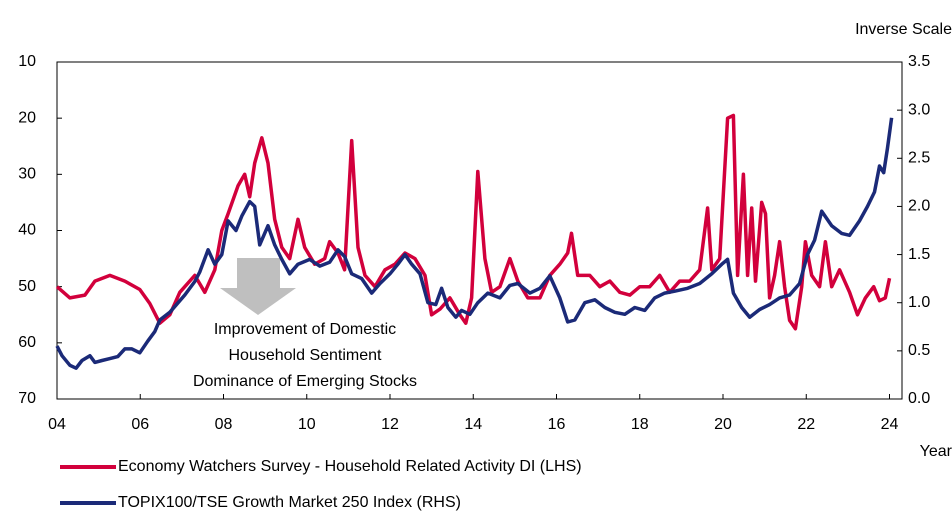  What do you see at coordinates (936, 451) in the screenshot?
I see `x-axis-label: Year` at bounding box center [936, 451].